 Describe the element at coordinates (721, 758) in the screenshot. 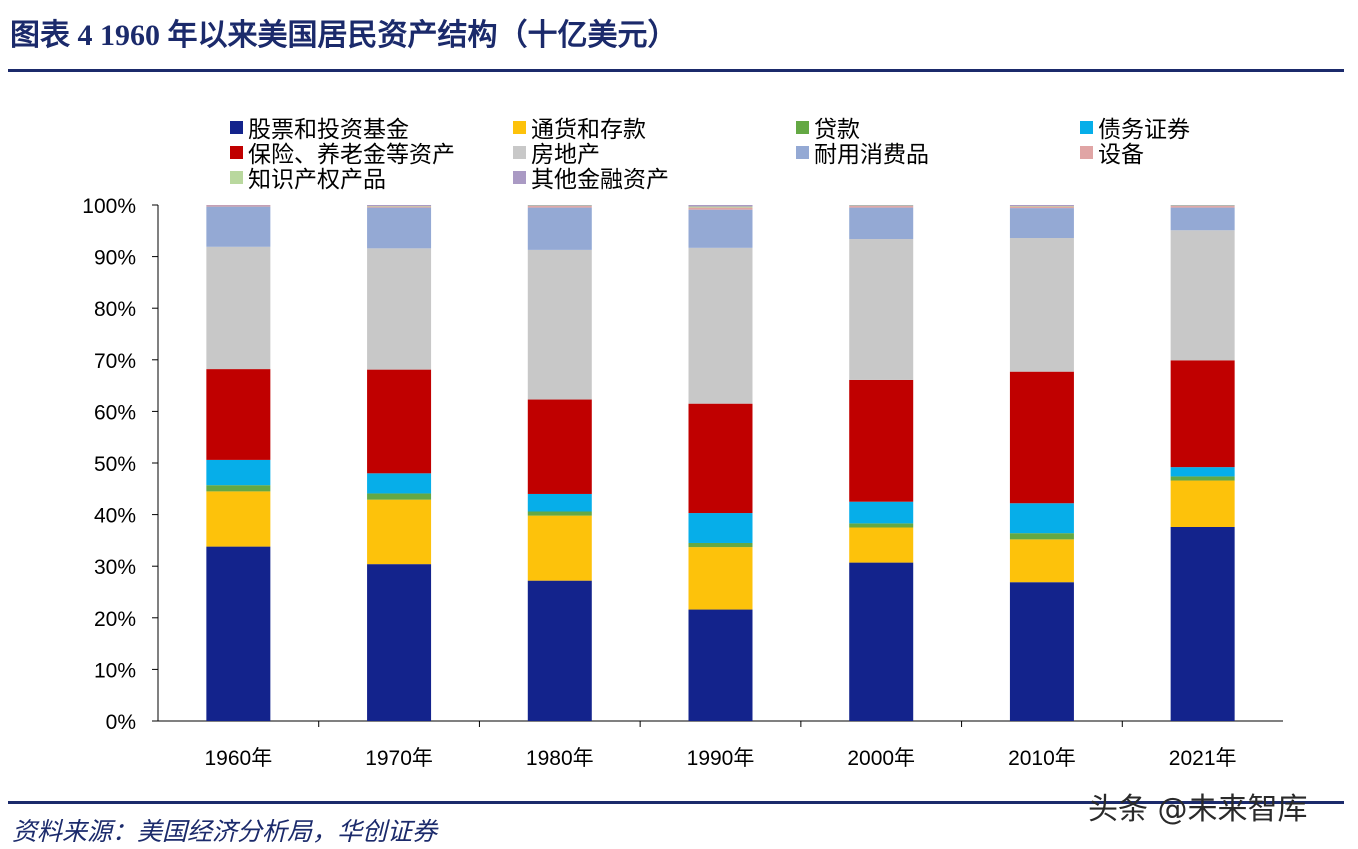

I see `x-tick-label: 1990年` at that location.